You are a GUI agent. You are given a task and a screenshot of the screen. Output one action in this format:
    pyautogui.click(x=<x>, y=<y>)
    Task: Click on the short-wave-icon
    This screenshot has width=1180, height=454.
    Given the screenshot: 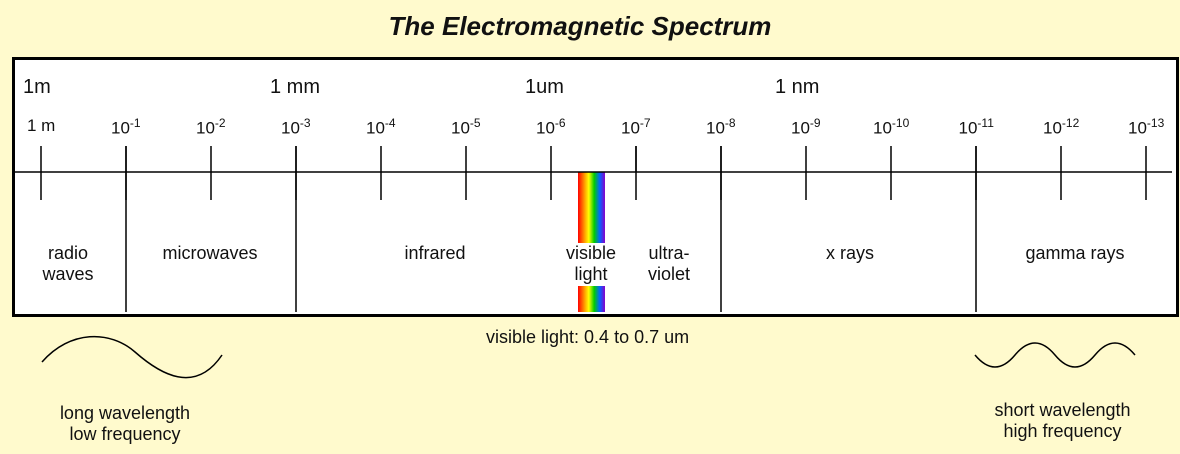 What is the action you would take?
    pyautogui.click(x=1055, y=355)
    